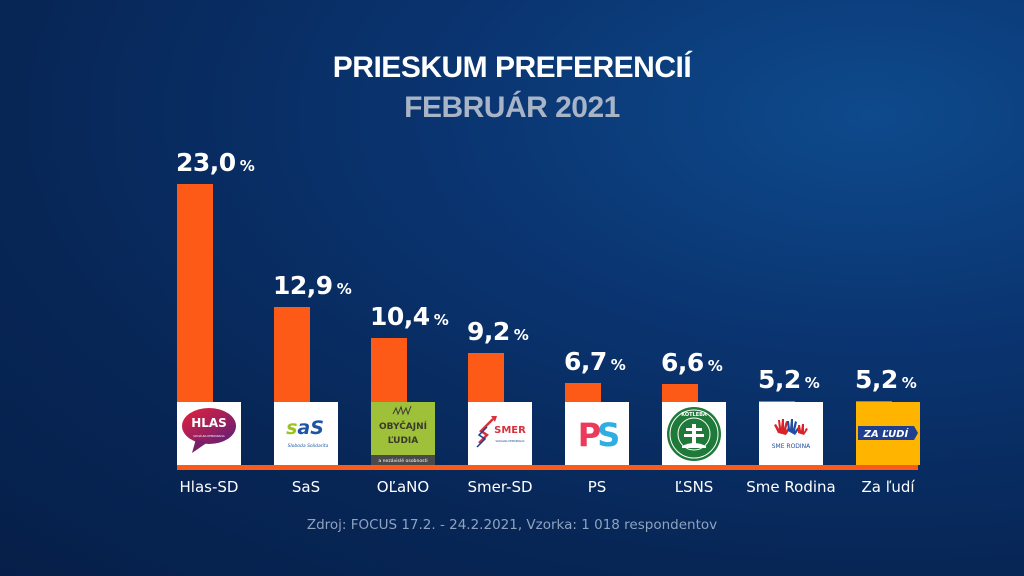 The image size is (1024, 576). What do you see at coordinates (512, 107) in the screenshot?
I see `chart-subtitle: FEBRUÁR 2021` at bounding box center [512, 107].